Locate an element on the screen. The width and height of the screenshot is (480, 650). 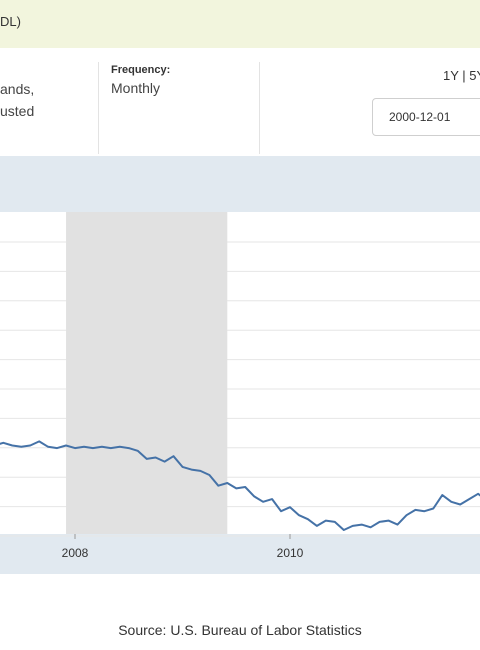
x-tick-label: 2010 is located at coordinates (290, 553).